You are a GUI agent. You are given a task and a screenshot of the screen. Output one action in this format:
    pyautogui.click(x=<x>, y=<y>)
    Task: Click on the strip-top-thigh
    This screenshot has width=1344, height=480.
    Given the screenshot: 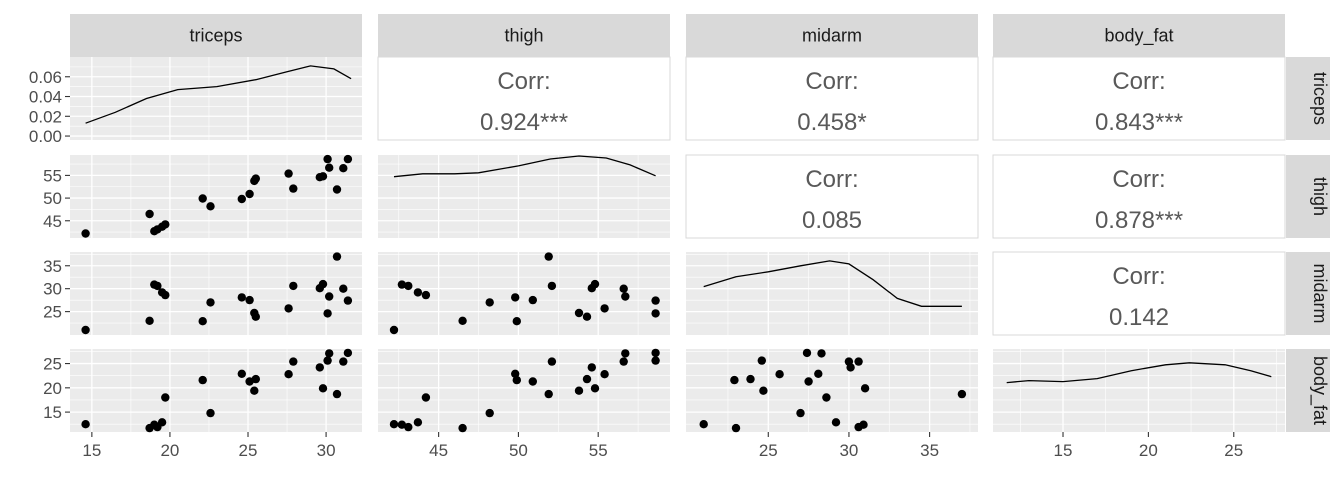 What is the action you would take?
    pyautogui.click(x=524, y=35)
    